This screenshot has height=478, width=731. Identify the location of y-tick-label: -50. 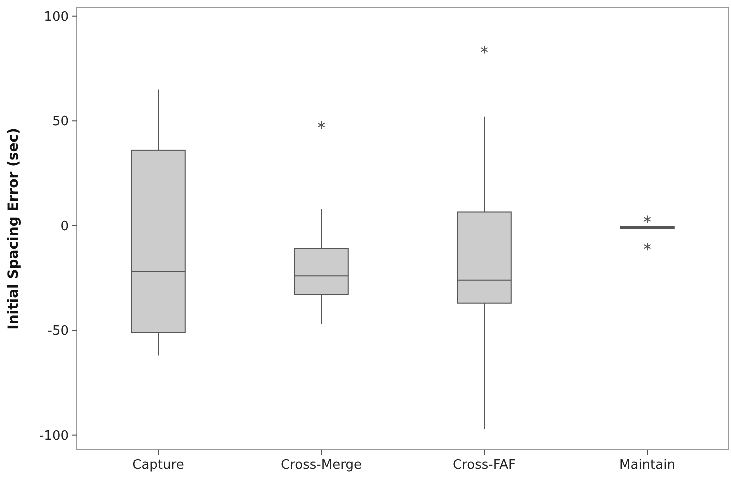
(58, 332).